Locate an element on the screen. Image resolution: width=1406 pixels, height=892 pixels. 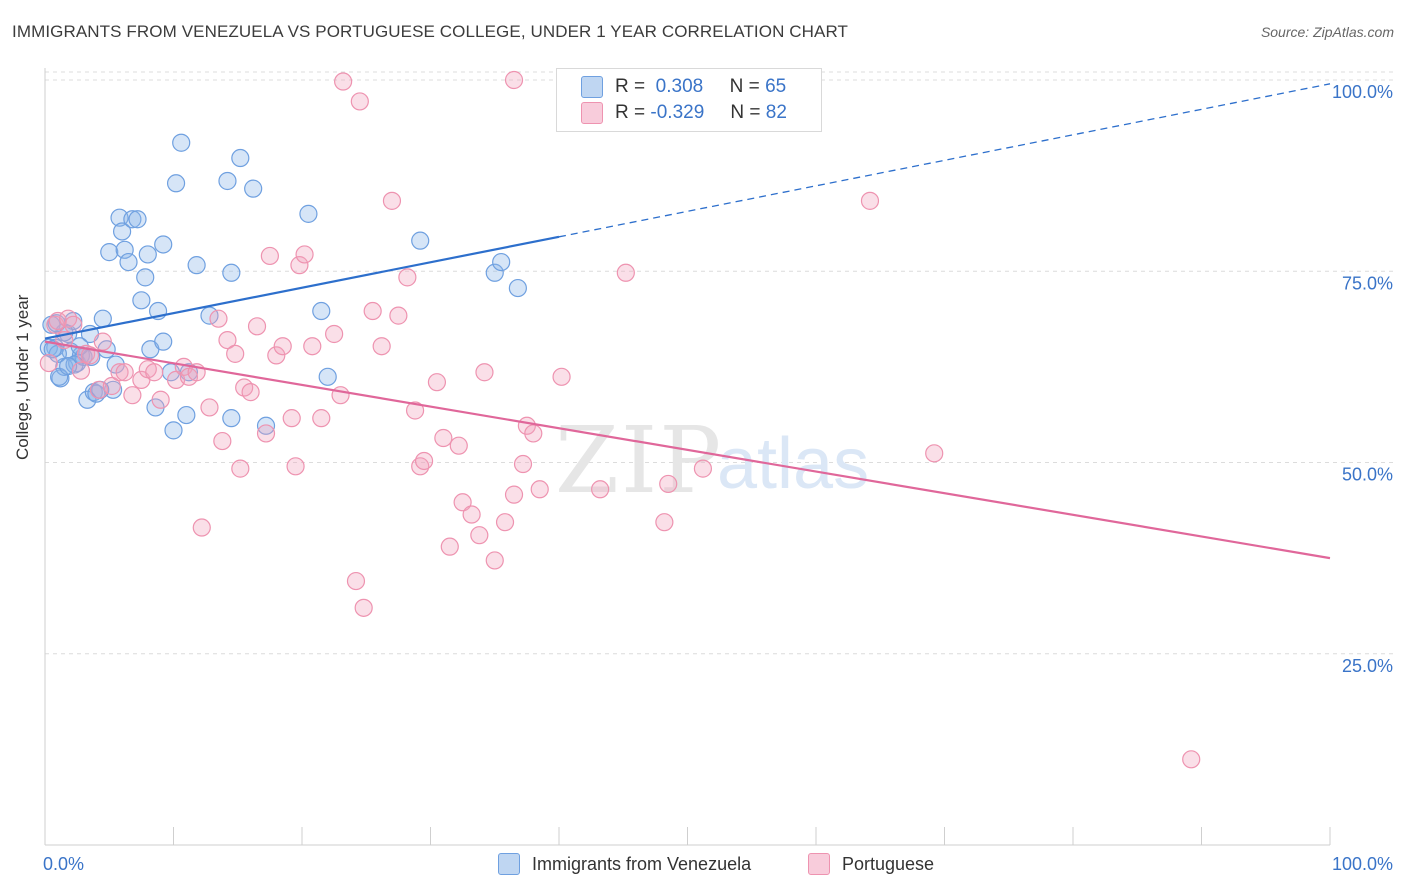
legend-label-venezuela: Immigrants from Venezuela is located at coordinates (642, 863).